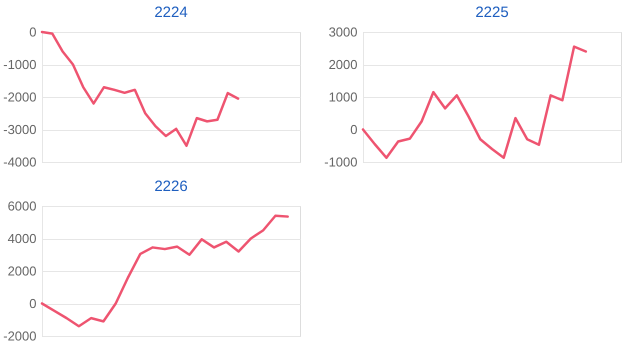  Describe the element at coordinates (19, 162) in the screenshot. I see `y-tick-label: -4000` at that location.